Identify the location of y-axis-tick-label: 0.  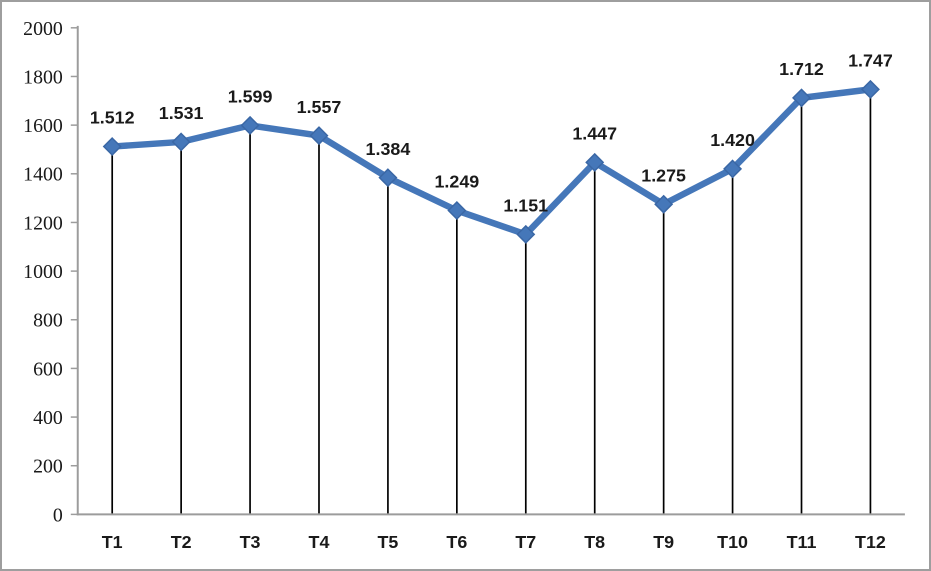
(58, 515).